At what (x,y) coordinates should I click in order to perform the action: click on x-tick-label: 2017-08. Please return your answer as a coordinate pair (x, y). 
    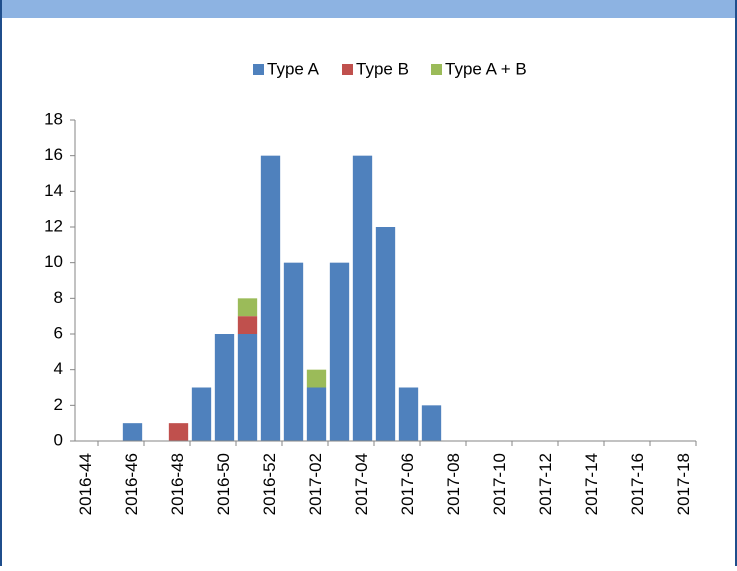
    Looking at the image, I should click on (453, 484).